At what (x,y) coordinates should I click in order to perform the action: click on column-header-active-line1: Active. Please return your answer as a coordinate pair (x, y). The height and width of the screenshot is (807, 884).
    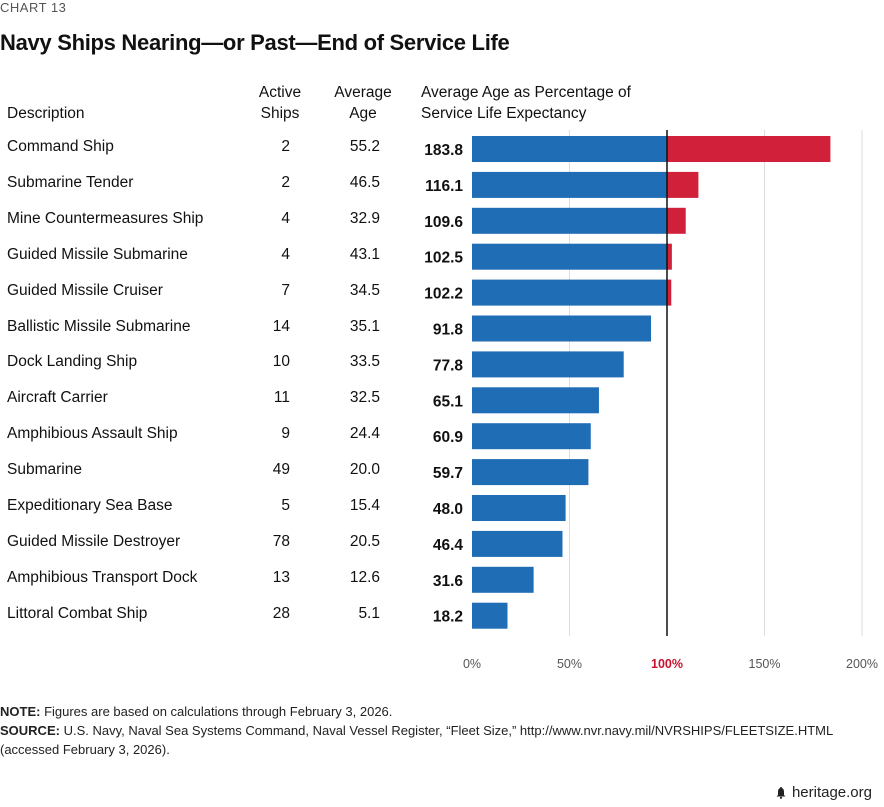
    Looking at the image, I should click on (280, 92).